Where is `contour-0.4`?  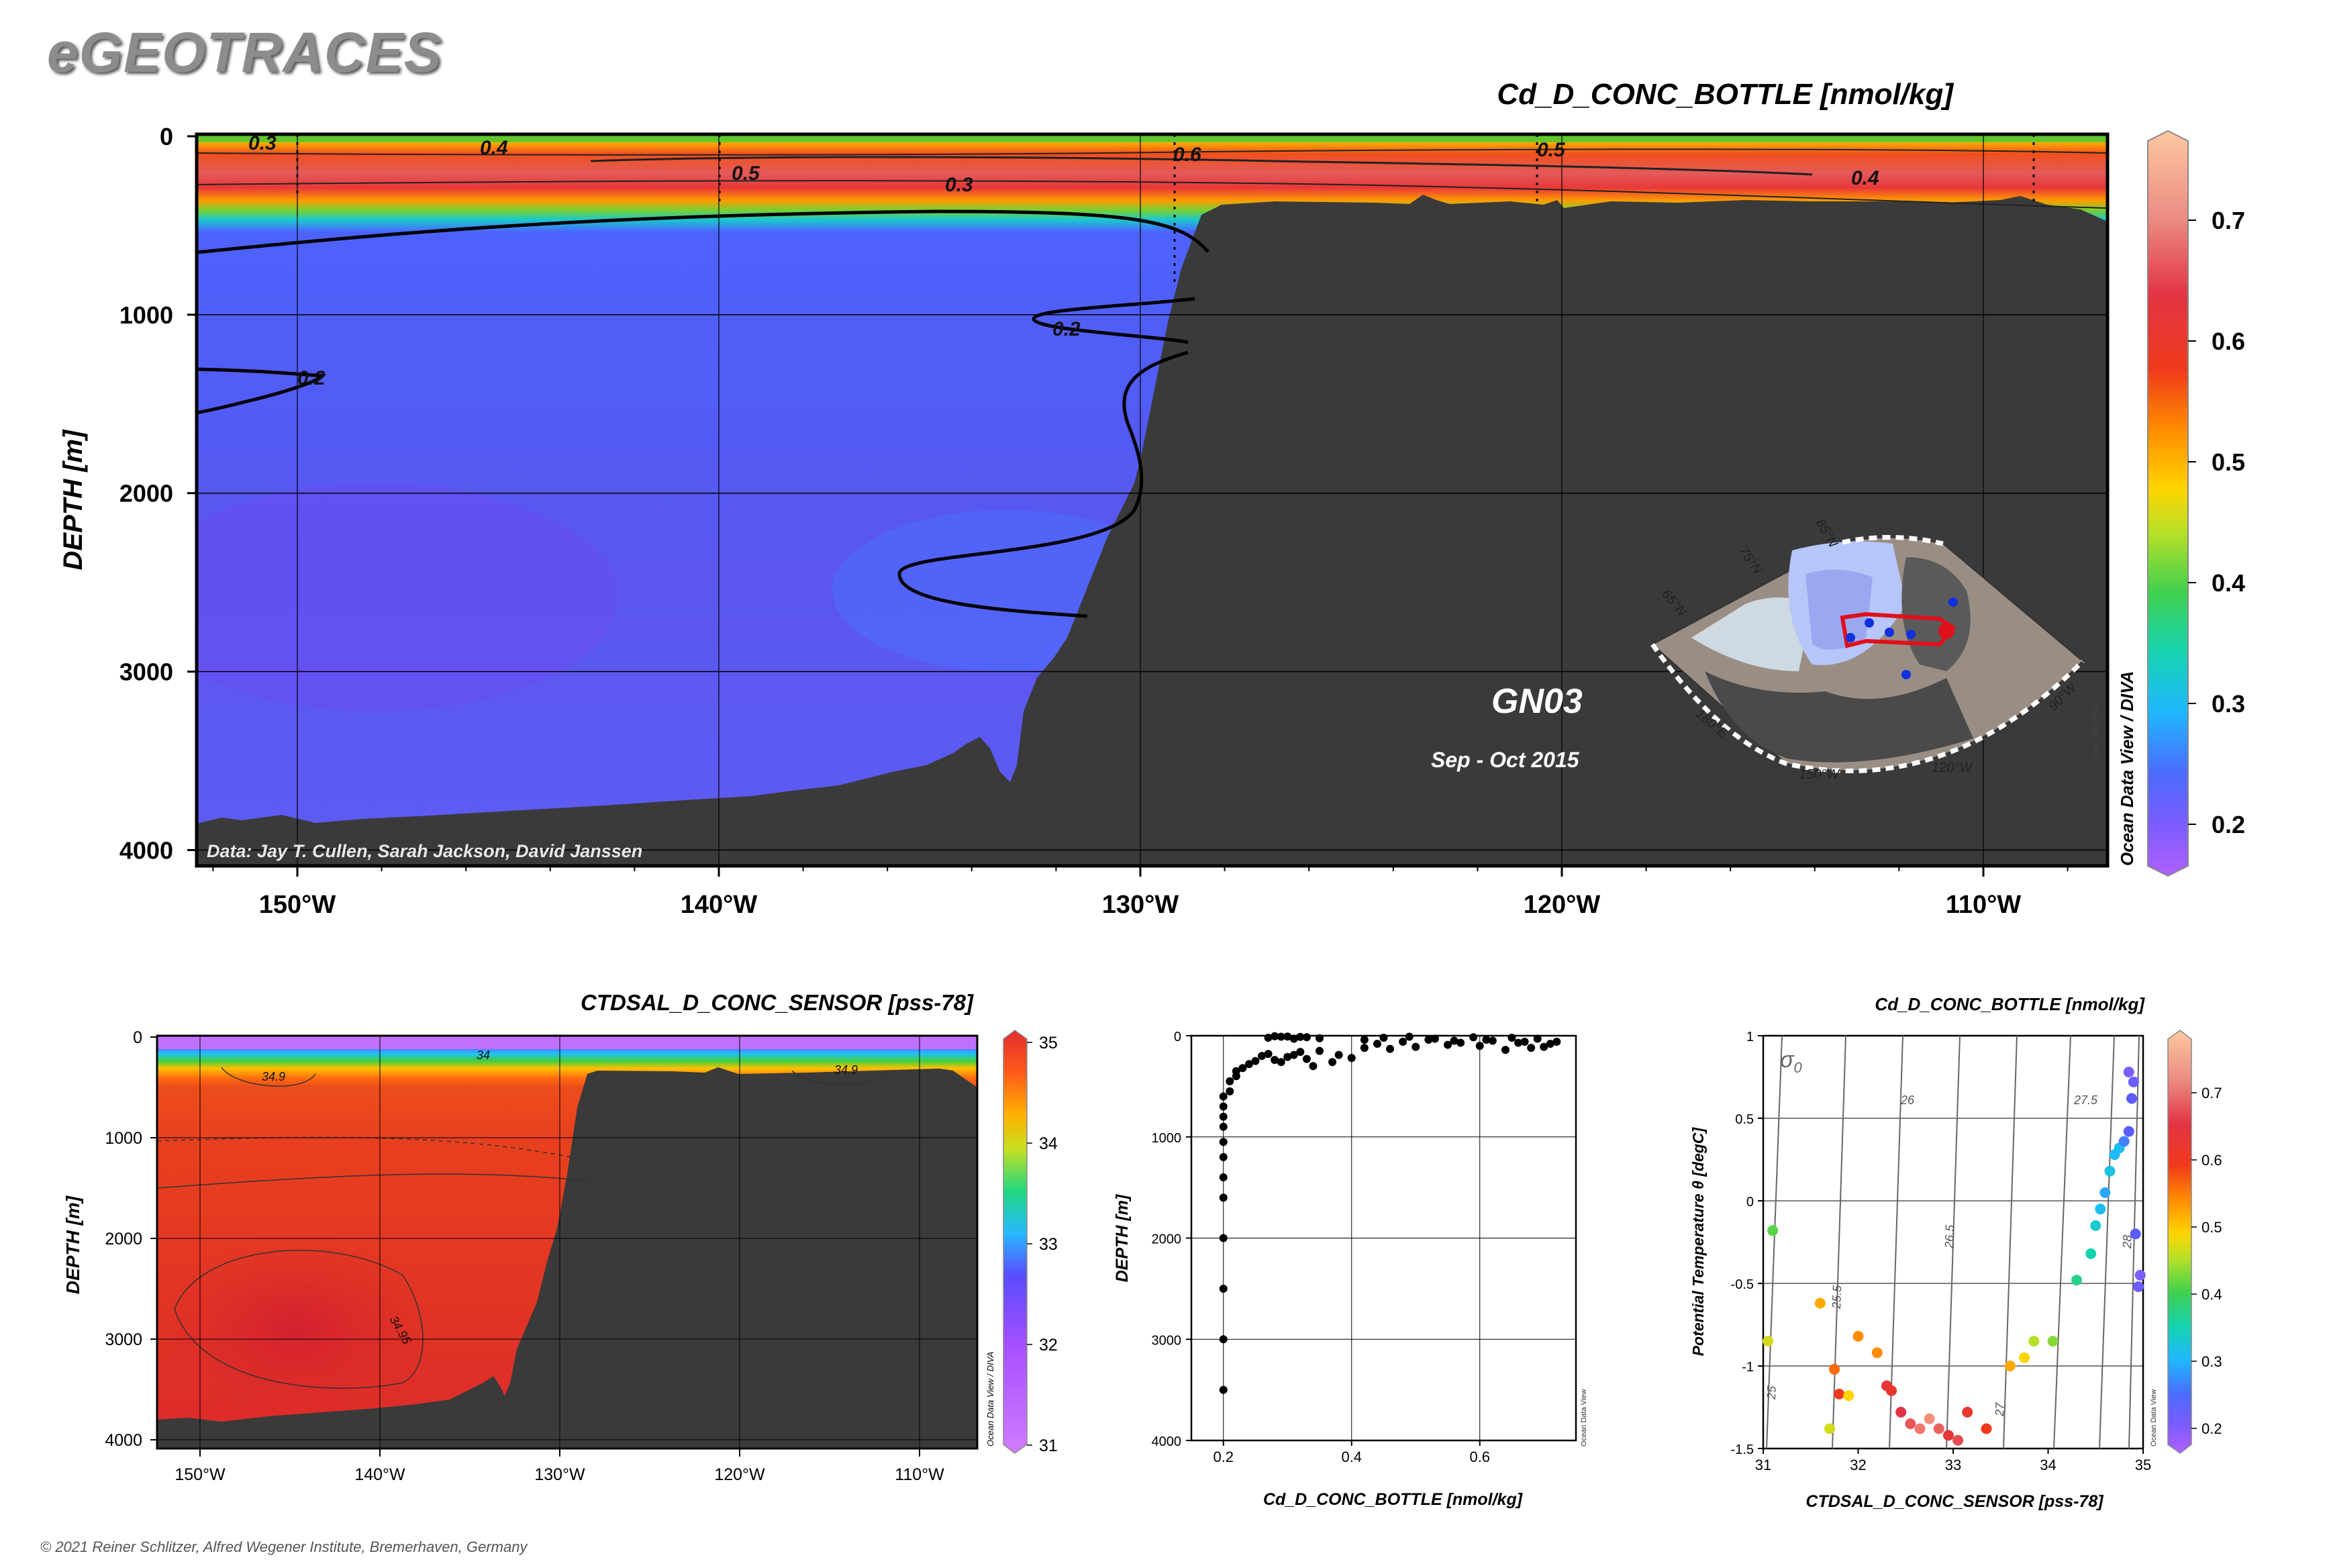
contour-0.4 is located at coordinates (1152, 152).